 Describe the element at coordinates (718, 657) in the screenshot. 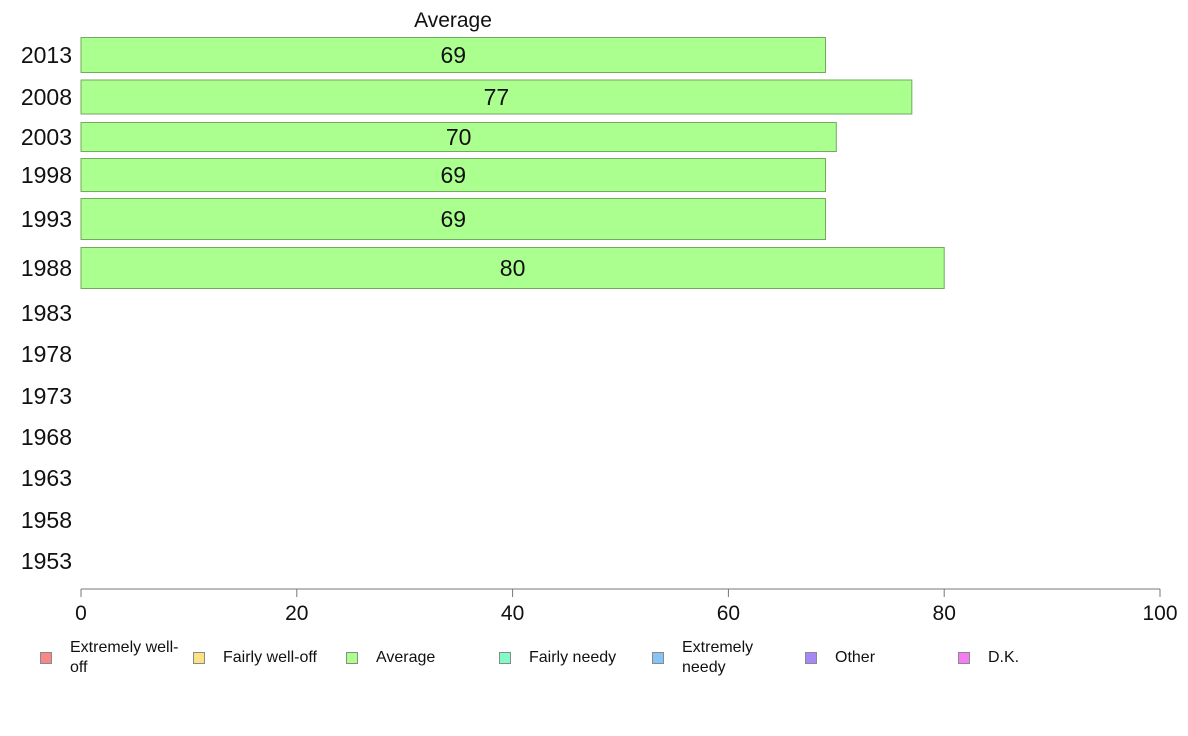

I see `legend-label-extremely-needy: Extremely needy` at that location.